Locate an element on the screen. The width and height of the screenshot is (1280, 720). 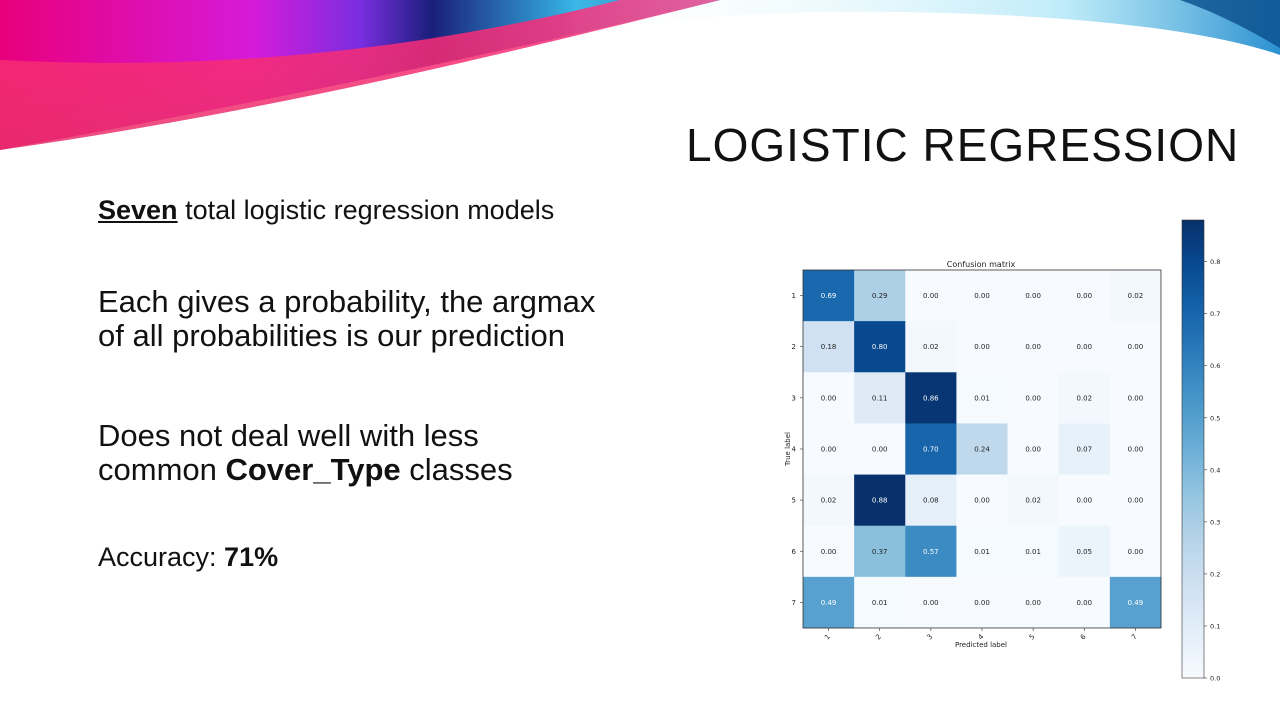
cell-value-3-6: 0.02 is located at coordinates (1084, 398).